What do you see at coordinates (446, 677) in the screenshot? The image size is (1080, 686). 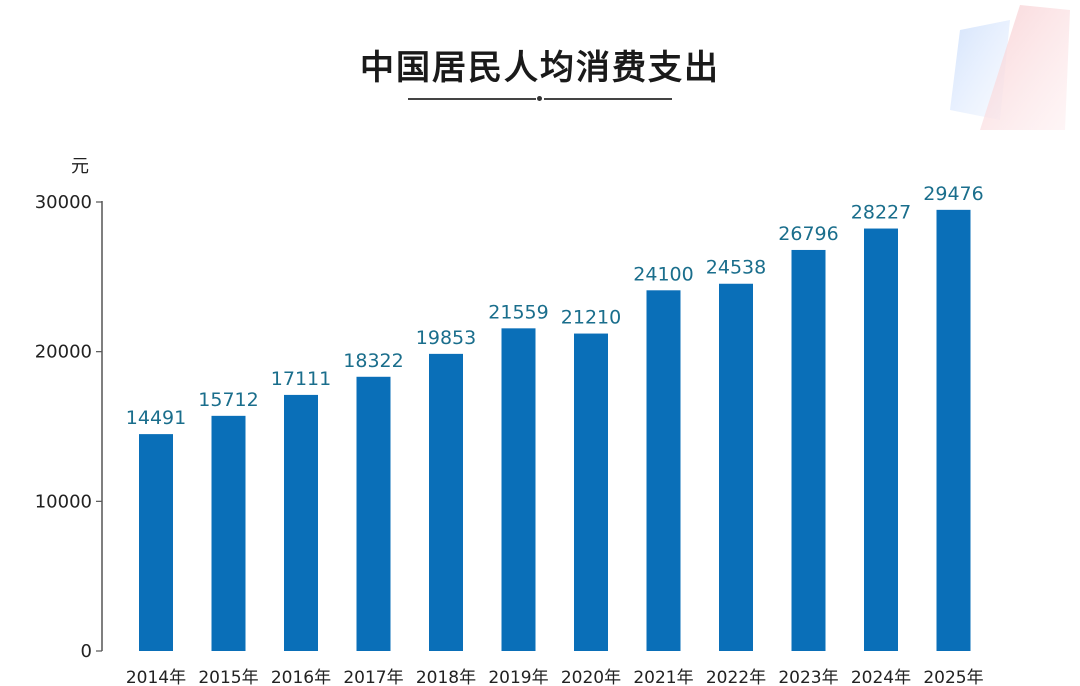 I see `x-category-label: 2018年` at bounding box center [446, 677].